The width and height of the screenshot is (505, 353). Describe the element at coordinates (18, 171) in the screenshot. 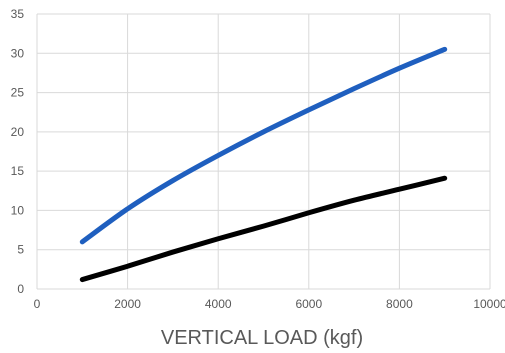

I see `y-tick-label: 15` at that location.